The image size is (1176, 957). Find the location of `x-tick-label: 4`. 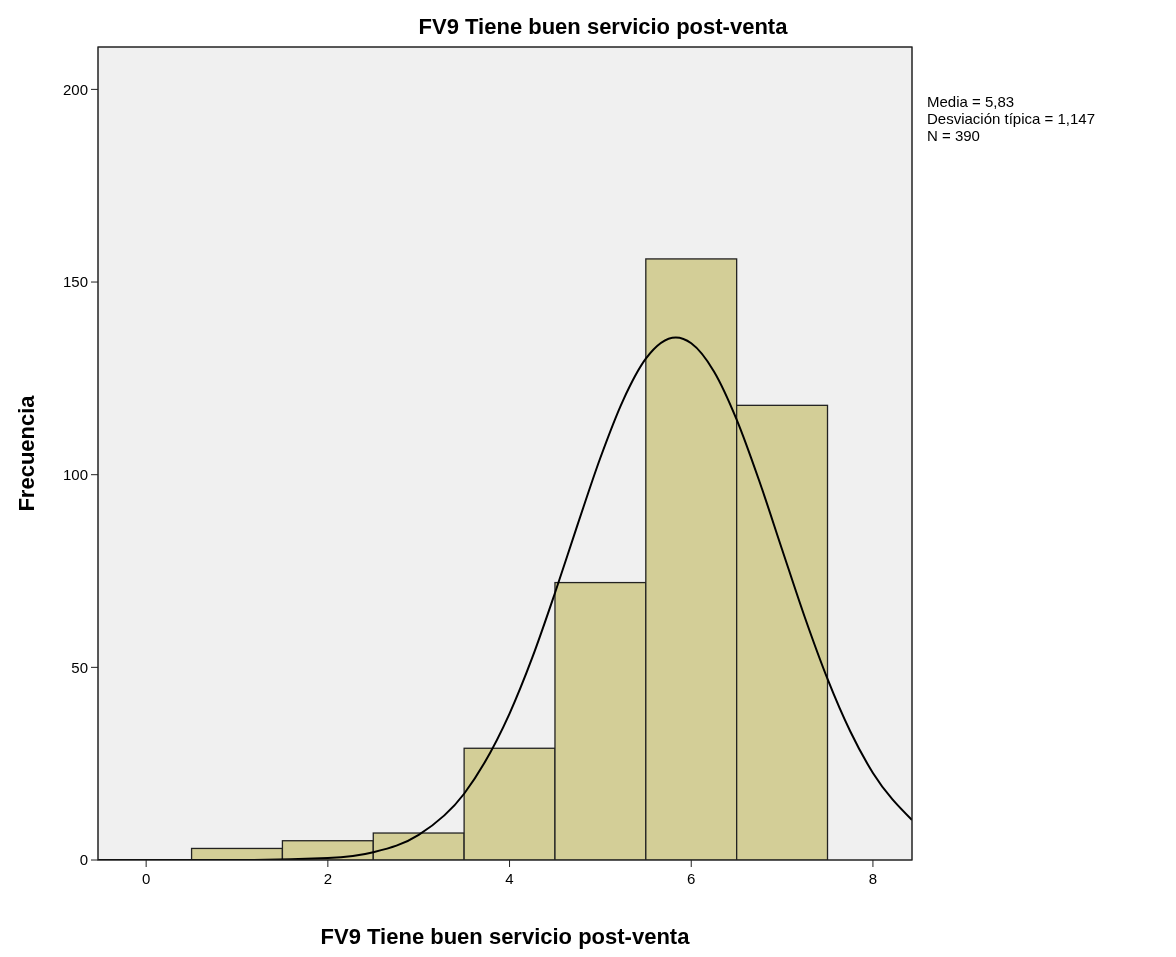

x-tick-label: 4 is located at coordinates (509, 878).